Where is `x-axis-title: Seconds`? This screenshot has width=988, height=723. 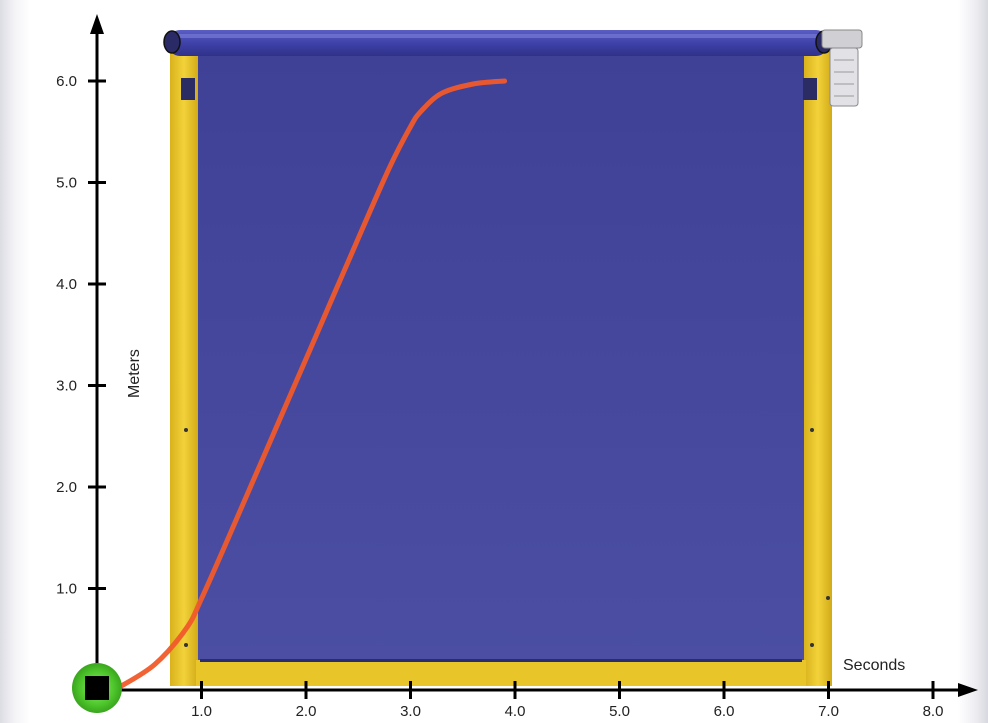
x-axis-title: Seconds is located at coordinates (874, 665).